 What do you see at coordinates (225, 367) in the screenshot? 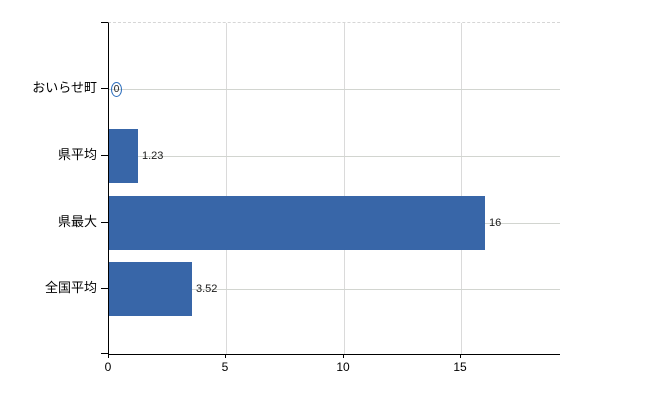
I see `x-tick-label: 5` at bounding box center [225, 367].